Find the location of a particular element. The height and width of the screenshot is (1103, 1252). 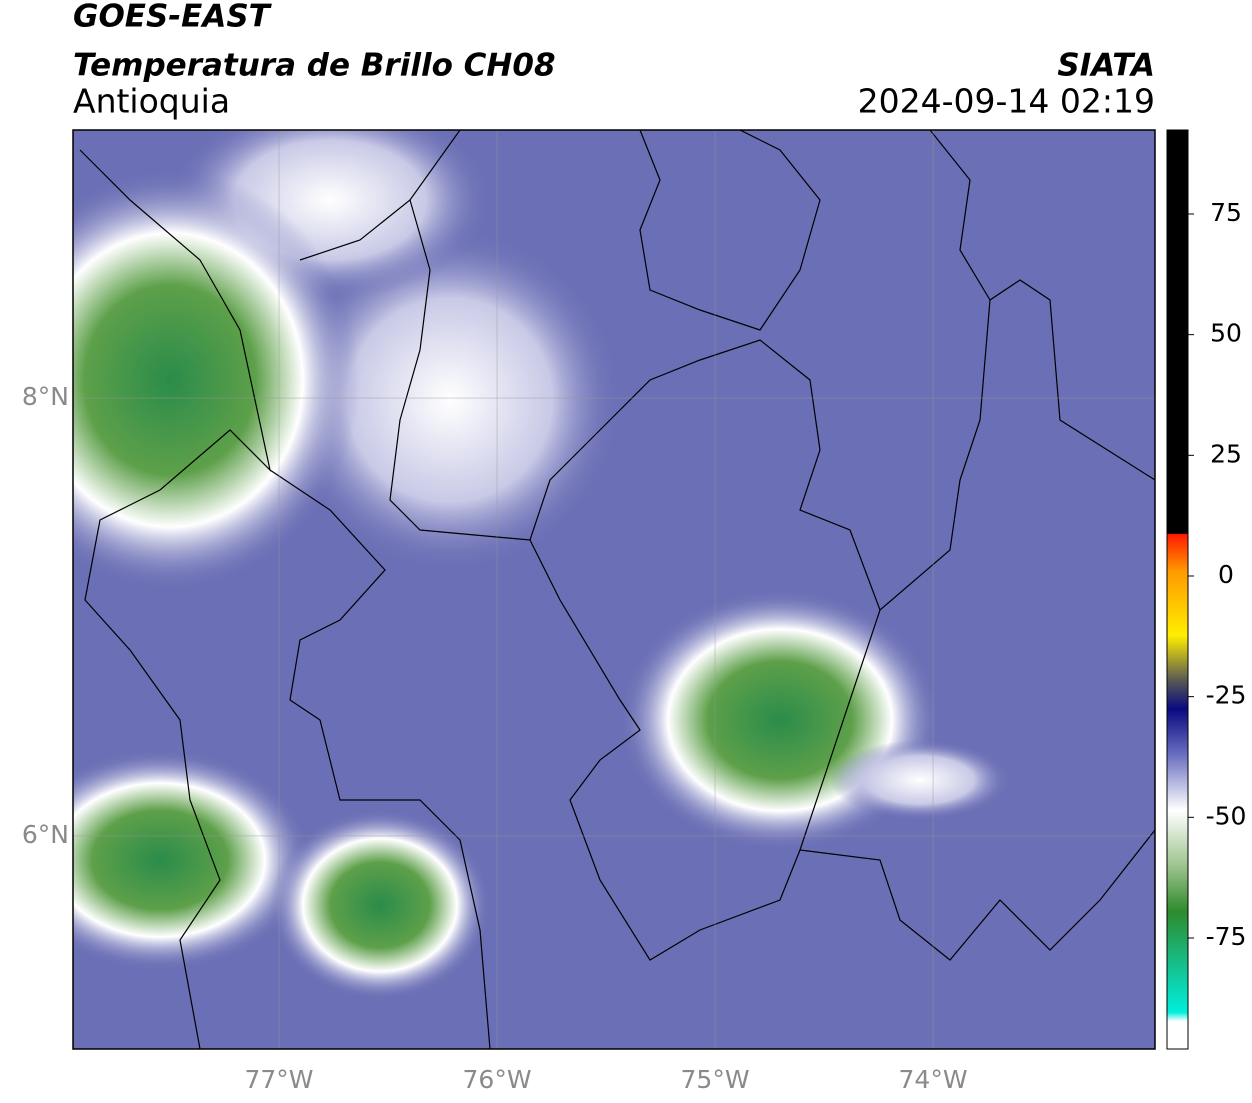

x-tick-label: 74°W is located at coordinates (933, 1079).